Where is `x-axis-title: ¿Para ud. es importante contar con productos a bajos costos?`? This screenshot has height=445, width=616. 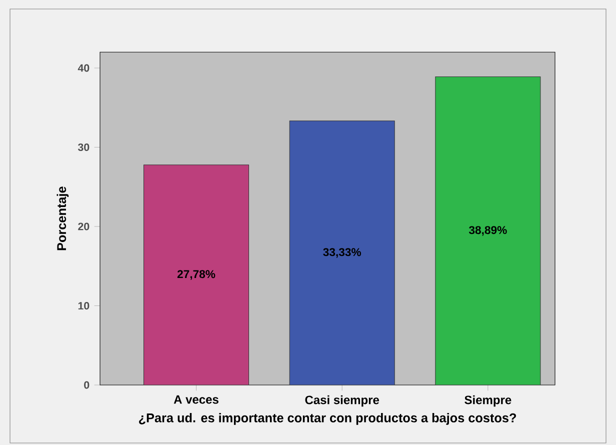
x-axis-title: ¿Para ud. es importante contar con productos a bajos costos? is located at coordinates (327, 419).